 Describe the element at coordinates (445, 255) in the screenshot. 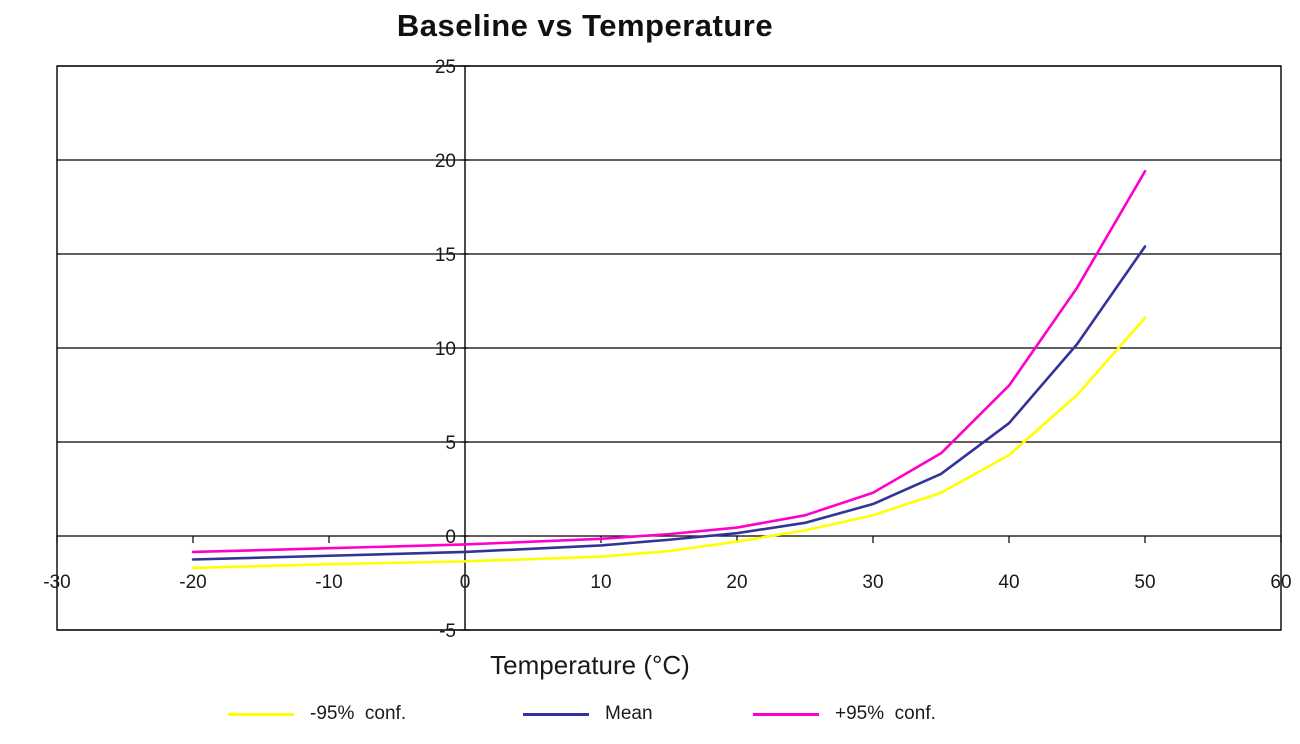

I see `y-tick-label: 15` at that location.